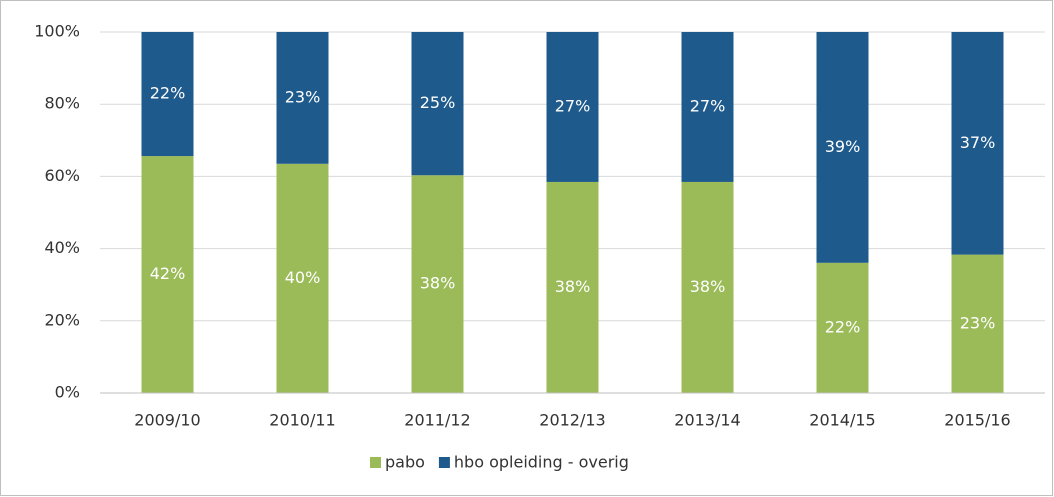 The width and height of the screenshot is (1054, 497). I want to click on legend-label: pabo, so click(405, 462).